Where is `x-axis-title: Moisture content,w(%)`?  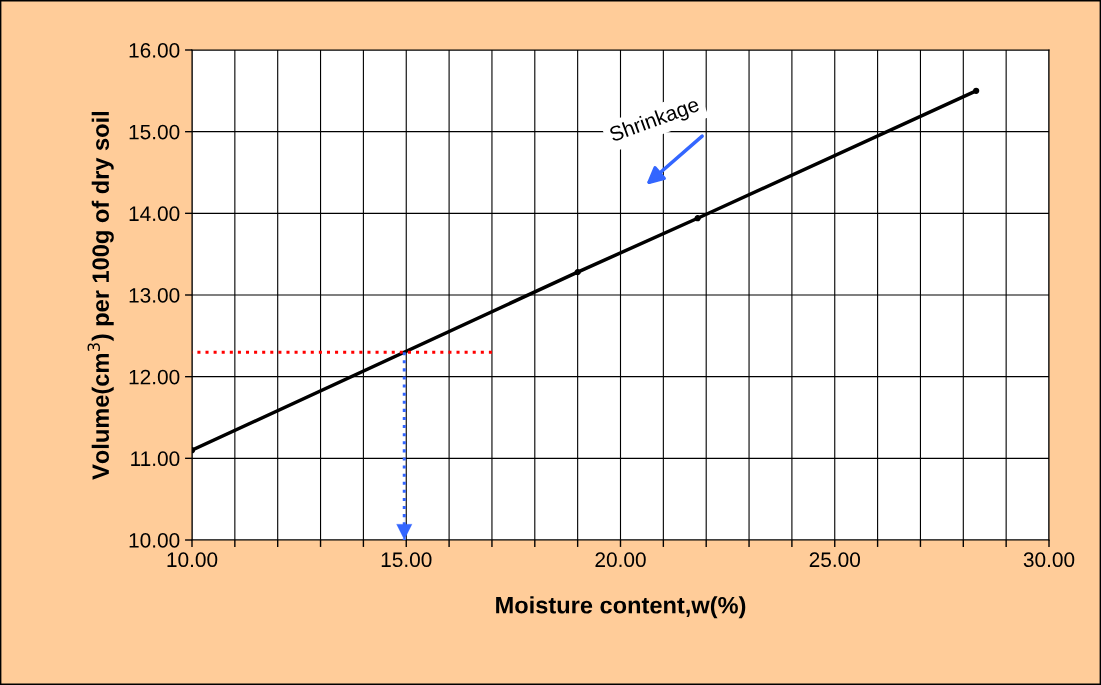 x-axis-title: Moisture content,w(%) is located at coordinates (621, 607).